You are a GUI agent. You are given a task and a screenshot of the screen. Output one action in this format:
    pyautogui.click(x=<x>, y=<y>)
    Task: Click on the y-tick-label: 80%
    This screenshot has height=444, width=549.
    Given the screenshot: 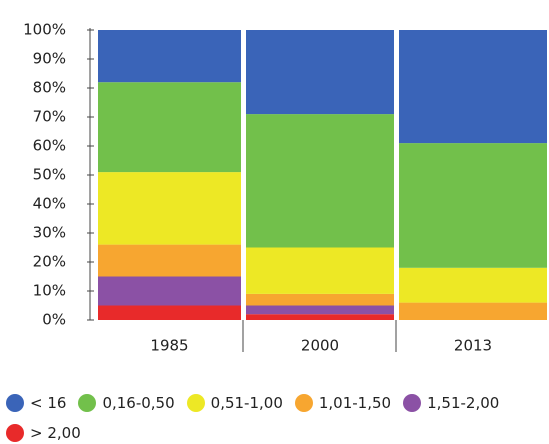 What is the action you would take?
    pyautogui.click(x=49, y=88)
    